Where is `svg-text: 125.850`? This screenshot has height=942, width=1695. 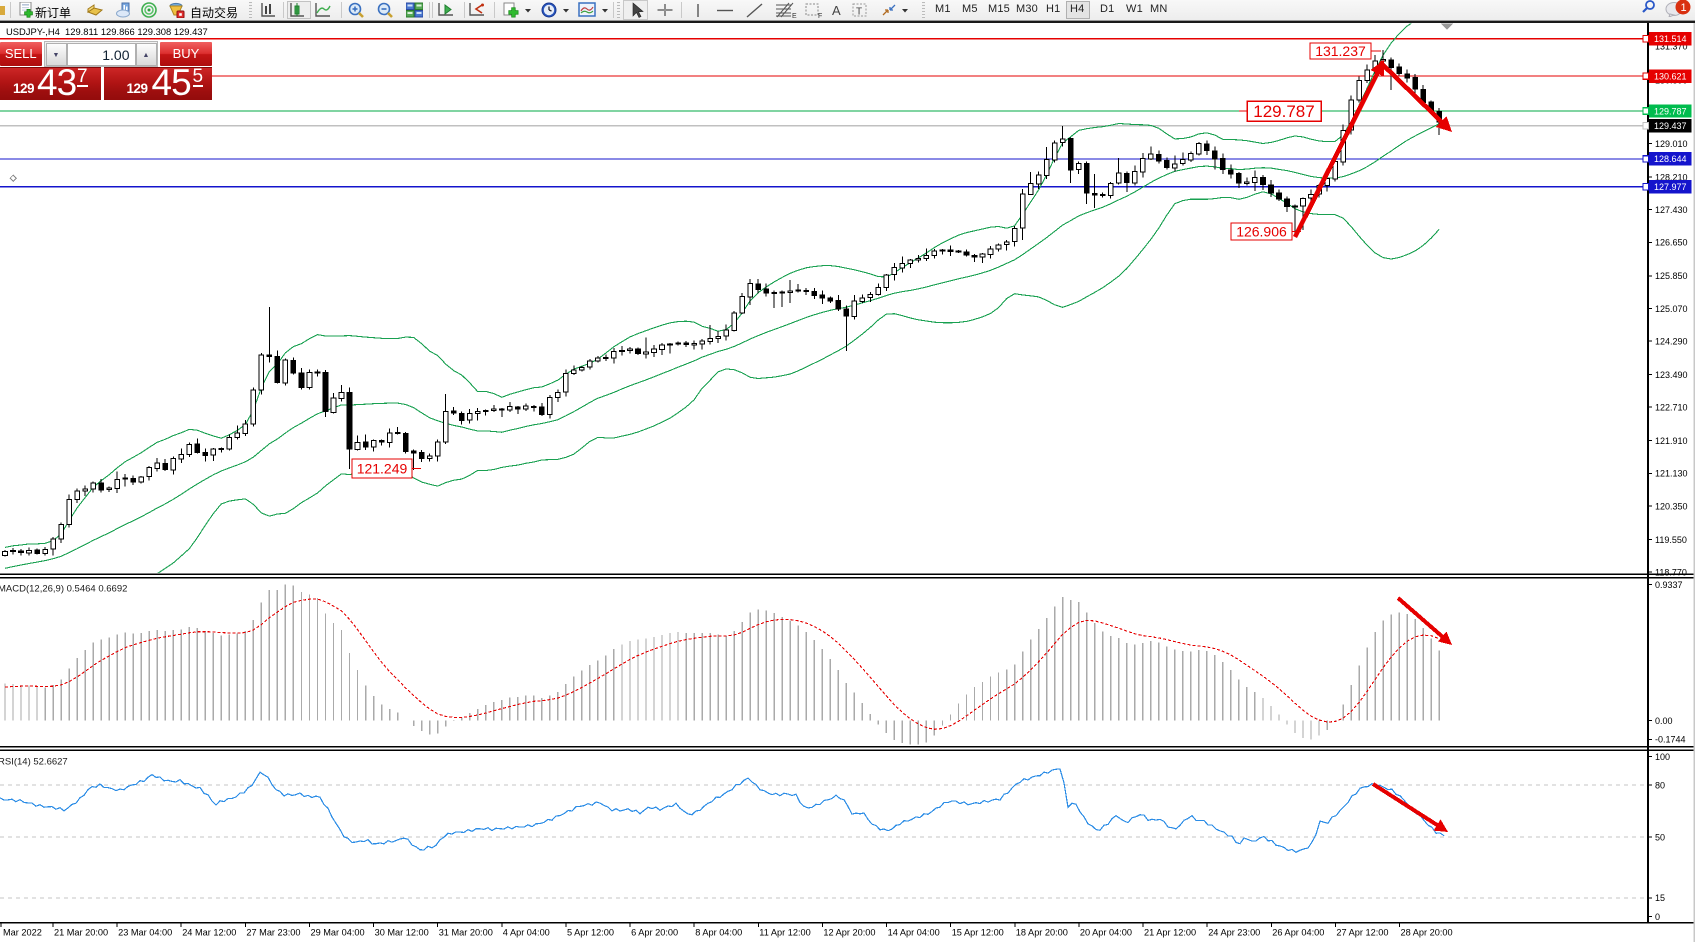
svg-text: 125.850 is located at coordinates (1671, 276).